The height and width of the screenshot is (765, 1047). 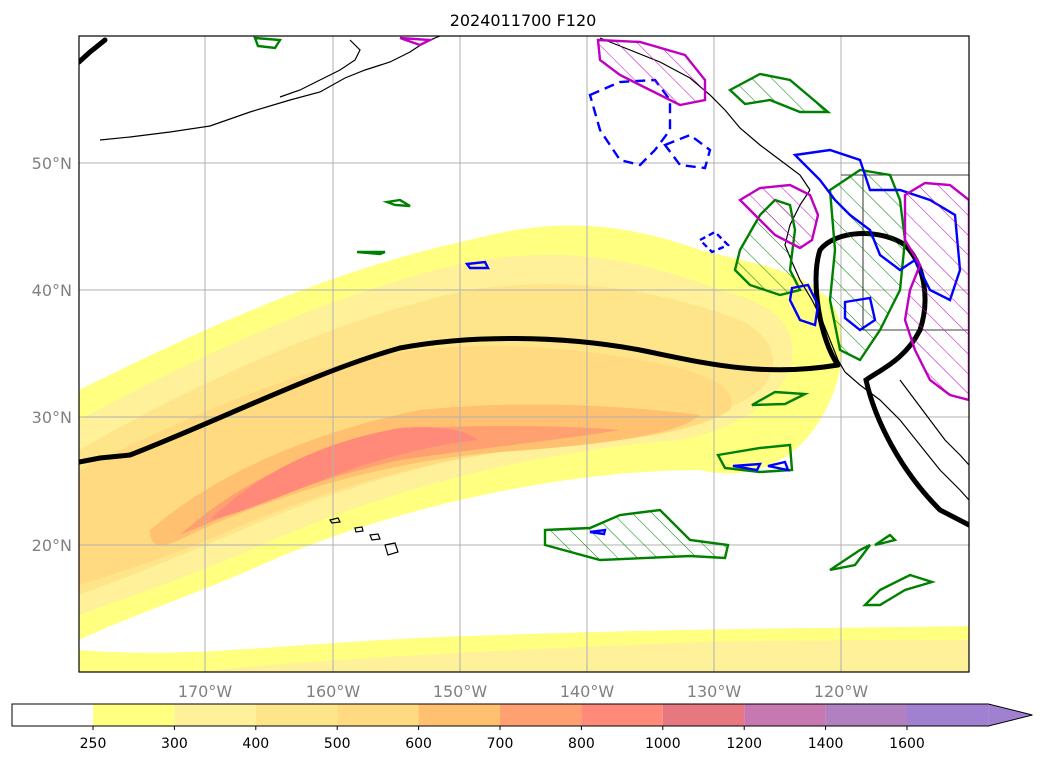 What do you see at coordinates (460, 691) in the screenshot?
I see `lon-label-150w: 150°W` at bounding box center [460, 691].